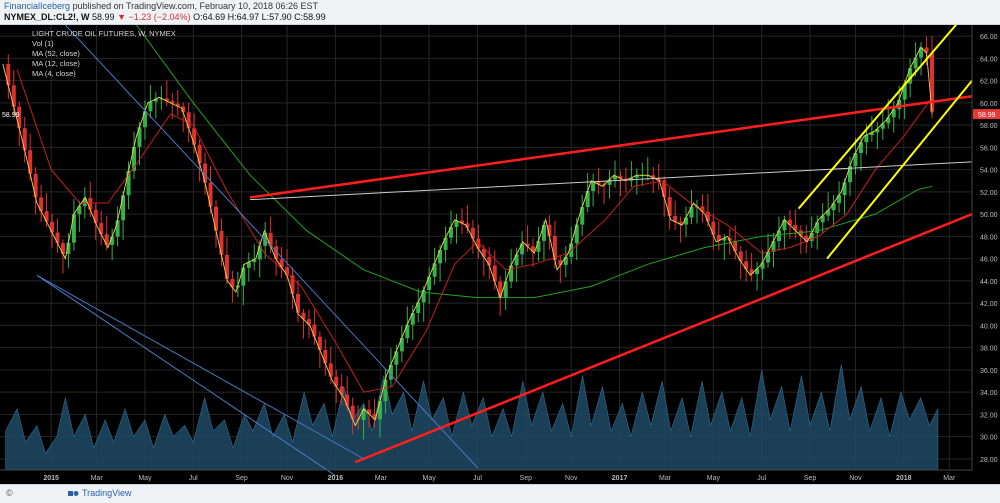 This screenshot has height=503, width=1000. I want to click on symbol-label: NYMEX_DL:CL2!, W, so click(47, 17).